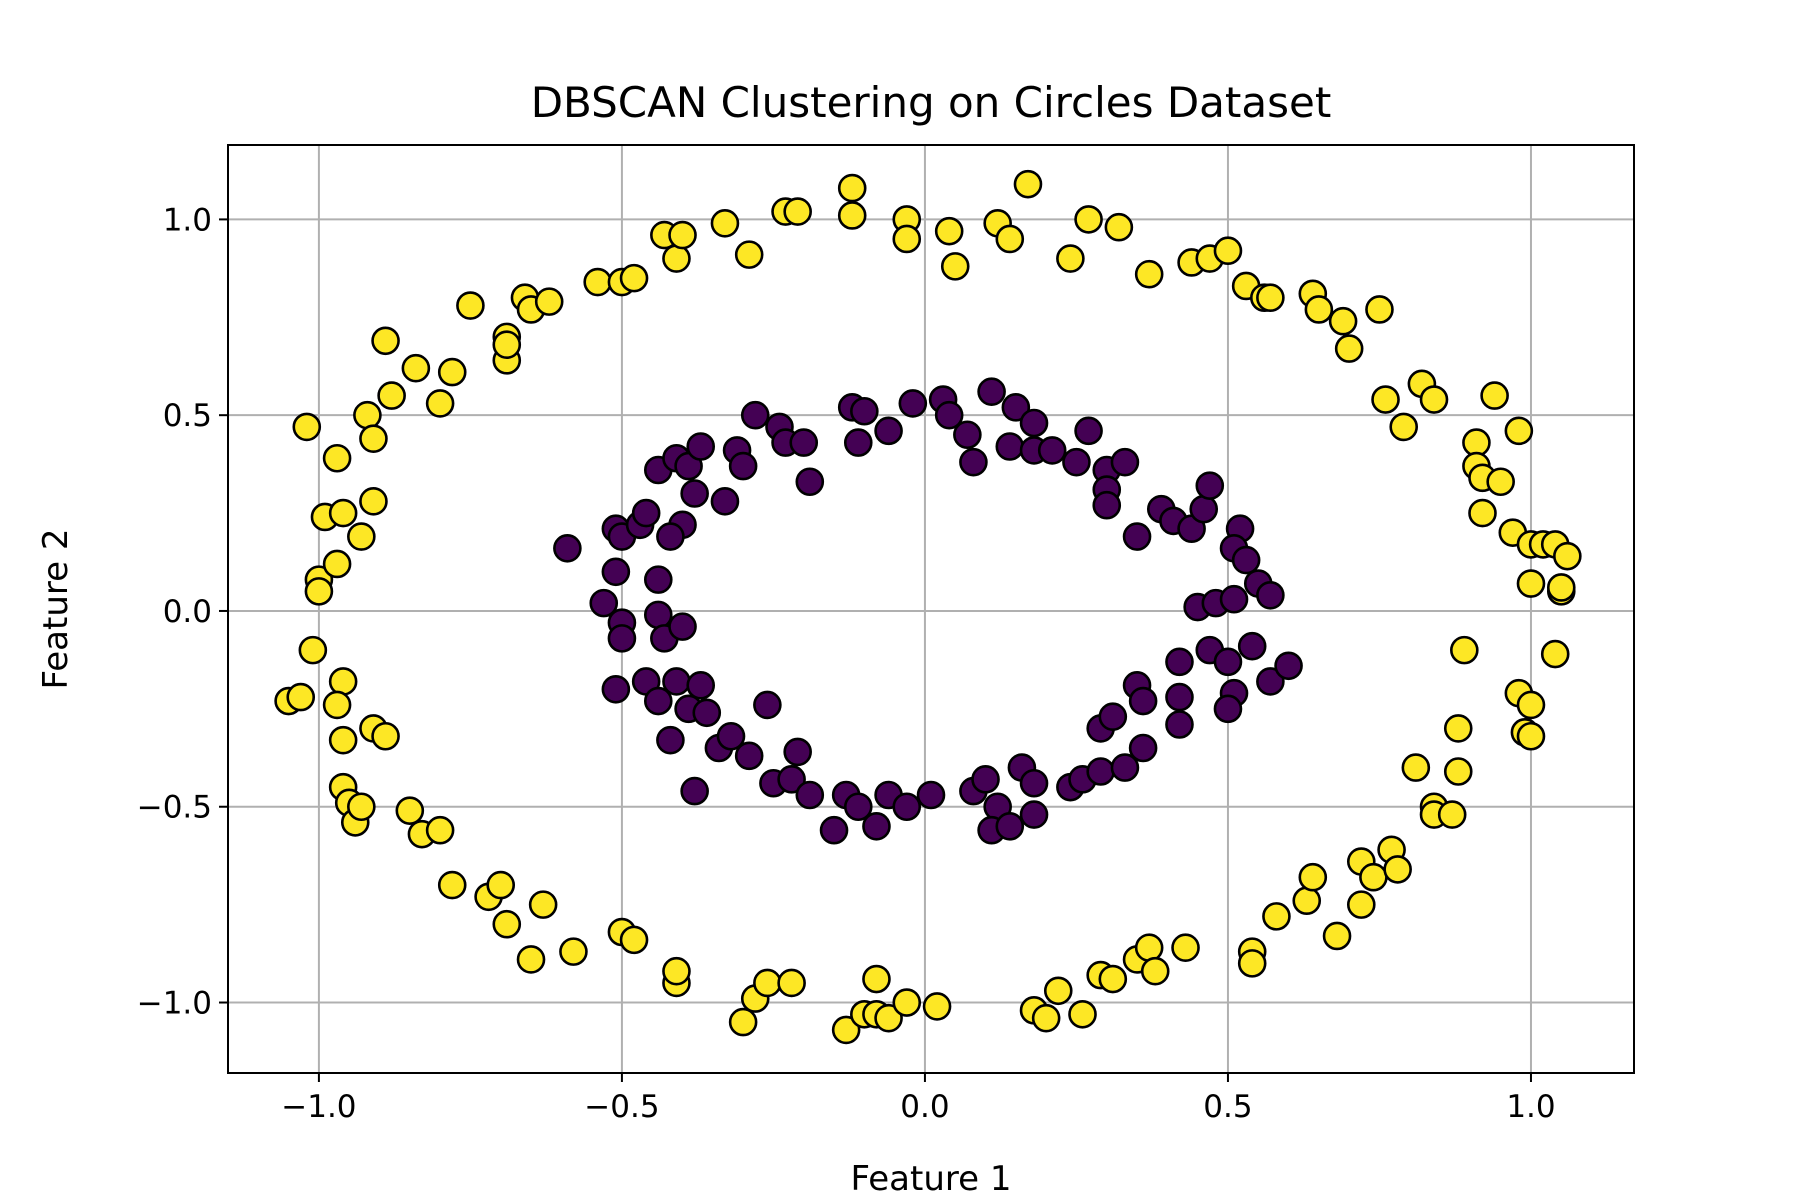 The image size is (1800, 1200). Describe the element at coordinates (318, 1107) in the screenshot. I see `x-tick-label: −1.0` at that location.